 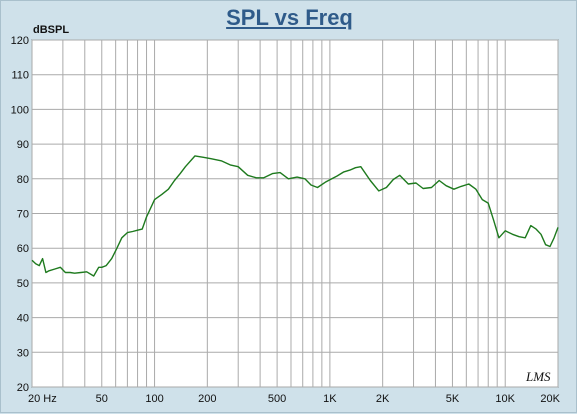 What do you see at coordinates (51, 30) in the screenshot?
I see `y-axis-label: dBSPL` at bounding box center [51, 30].